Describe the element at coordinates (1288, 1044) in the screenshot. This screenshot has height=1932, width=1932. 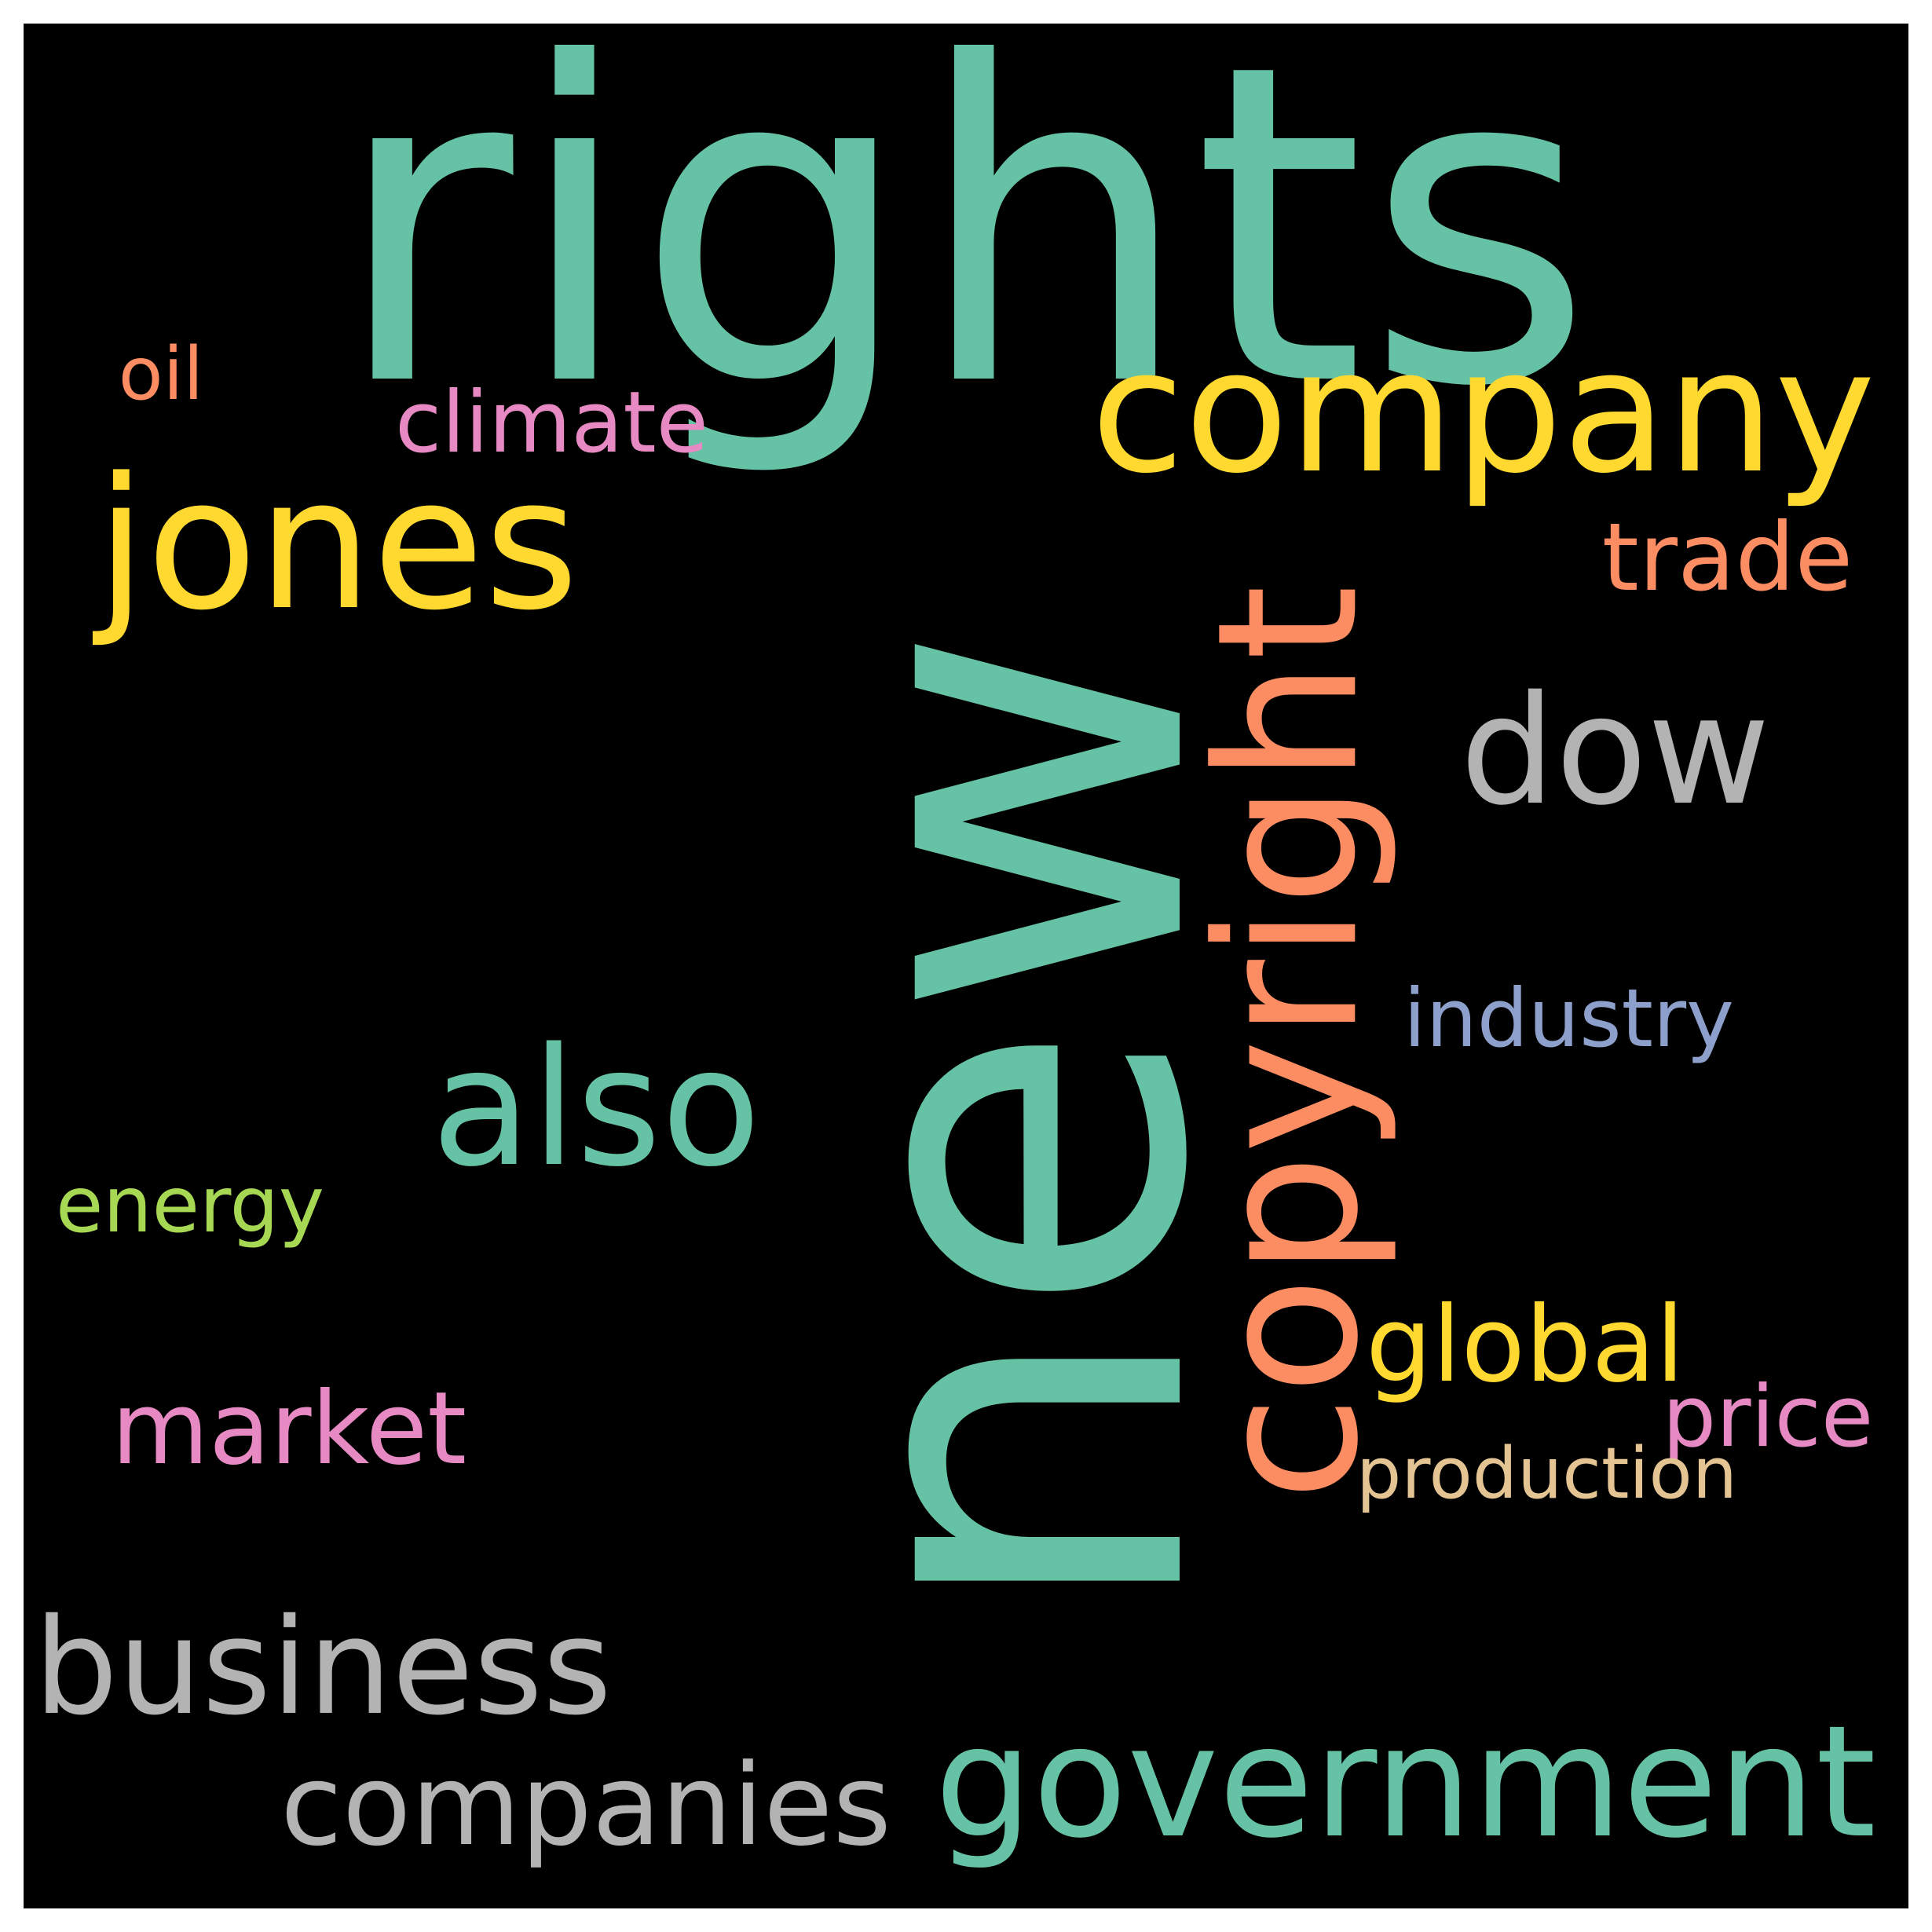
I see `word-copyright: copyright` at that location.